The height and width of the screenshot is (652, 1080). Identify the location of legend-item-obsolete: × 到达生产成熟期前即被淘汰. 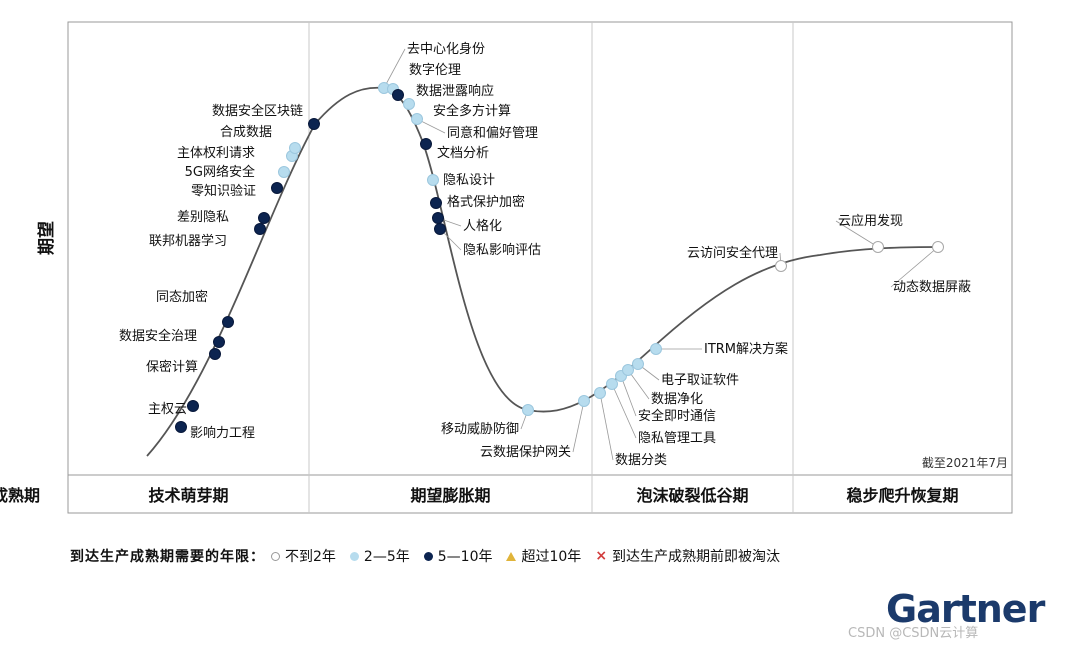
(687, 556).